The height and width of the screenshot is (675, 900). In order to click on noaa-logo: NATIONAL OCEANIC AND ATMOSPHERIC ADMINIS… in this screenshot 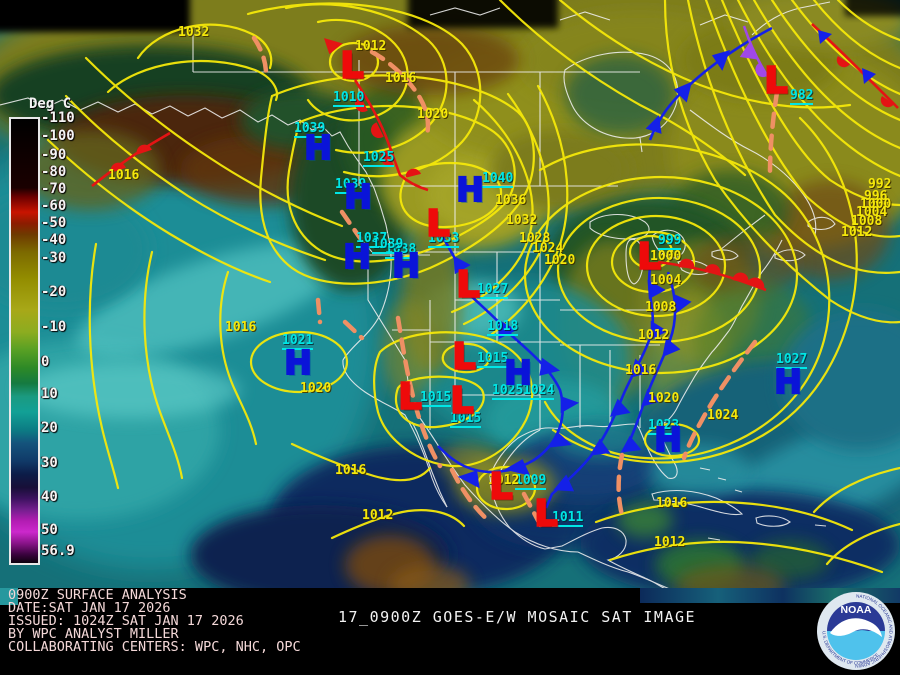, I will do `click(855, 629)`.